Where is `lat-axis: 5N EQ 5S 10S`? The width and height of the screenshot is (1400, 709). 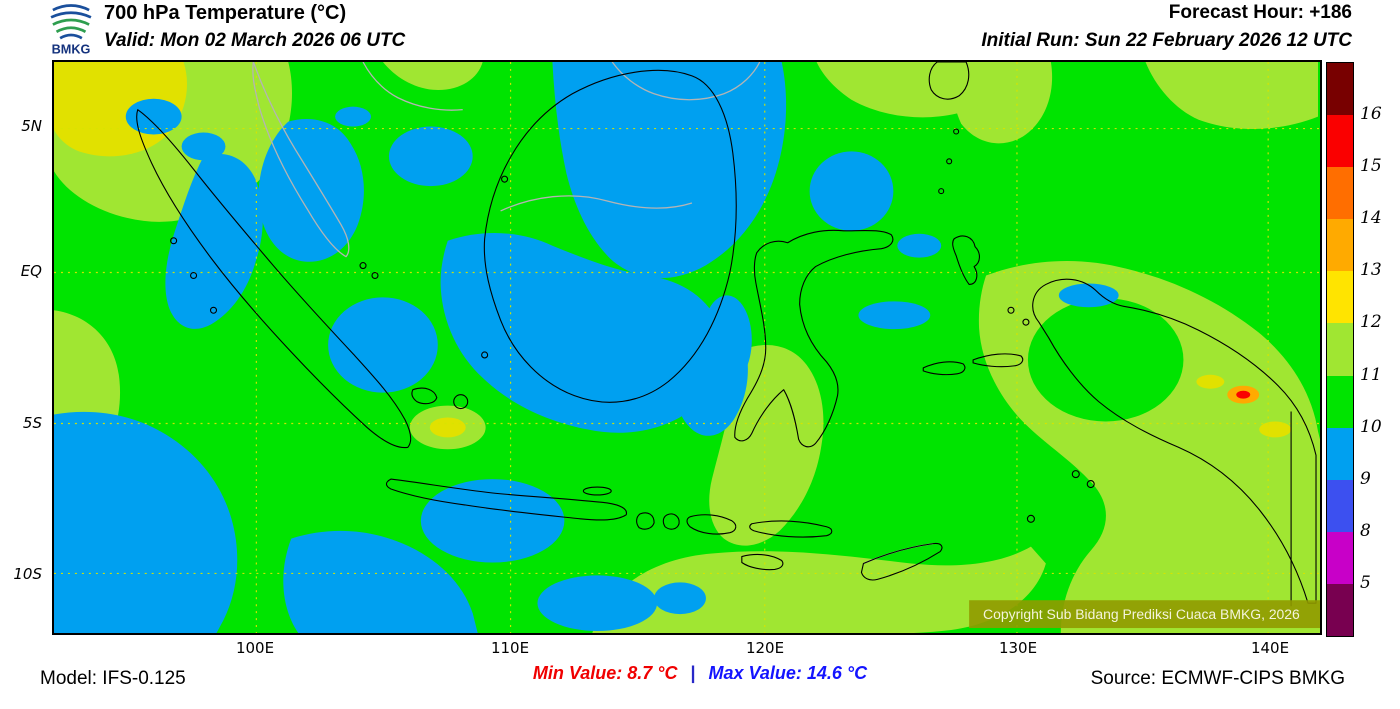
lat-axis: 5N EQ 5S 10S is located at coordinates (24, 347).